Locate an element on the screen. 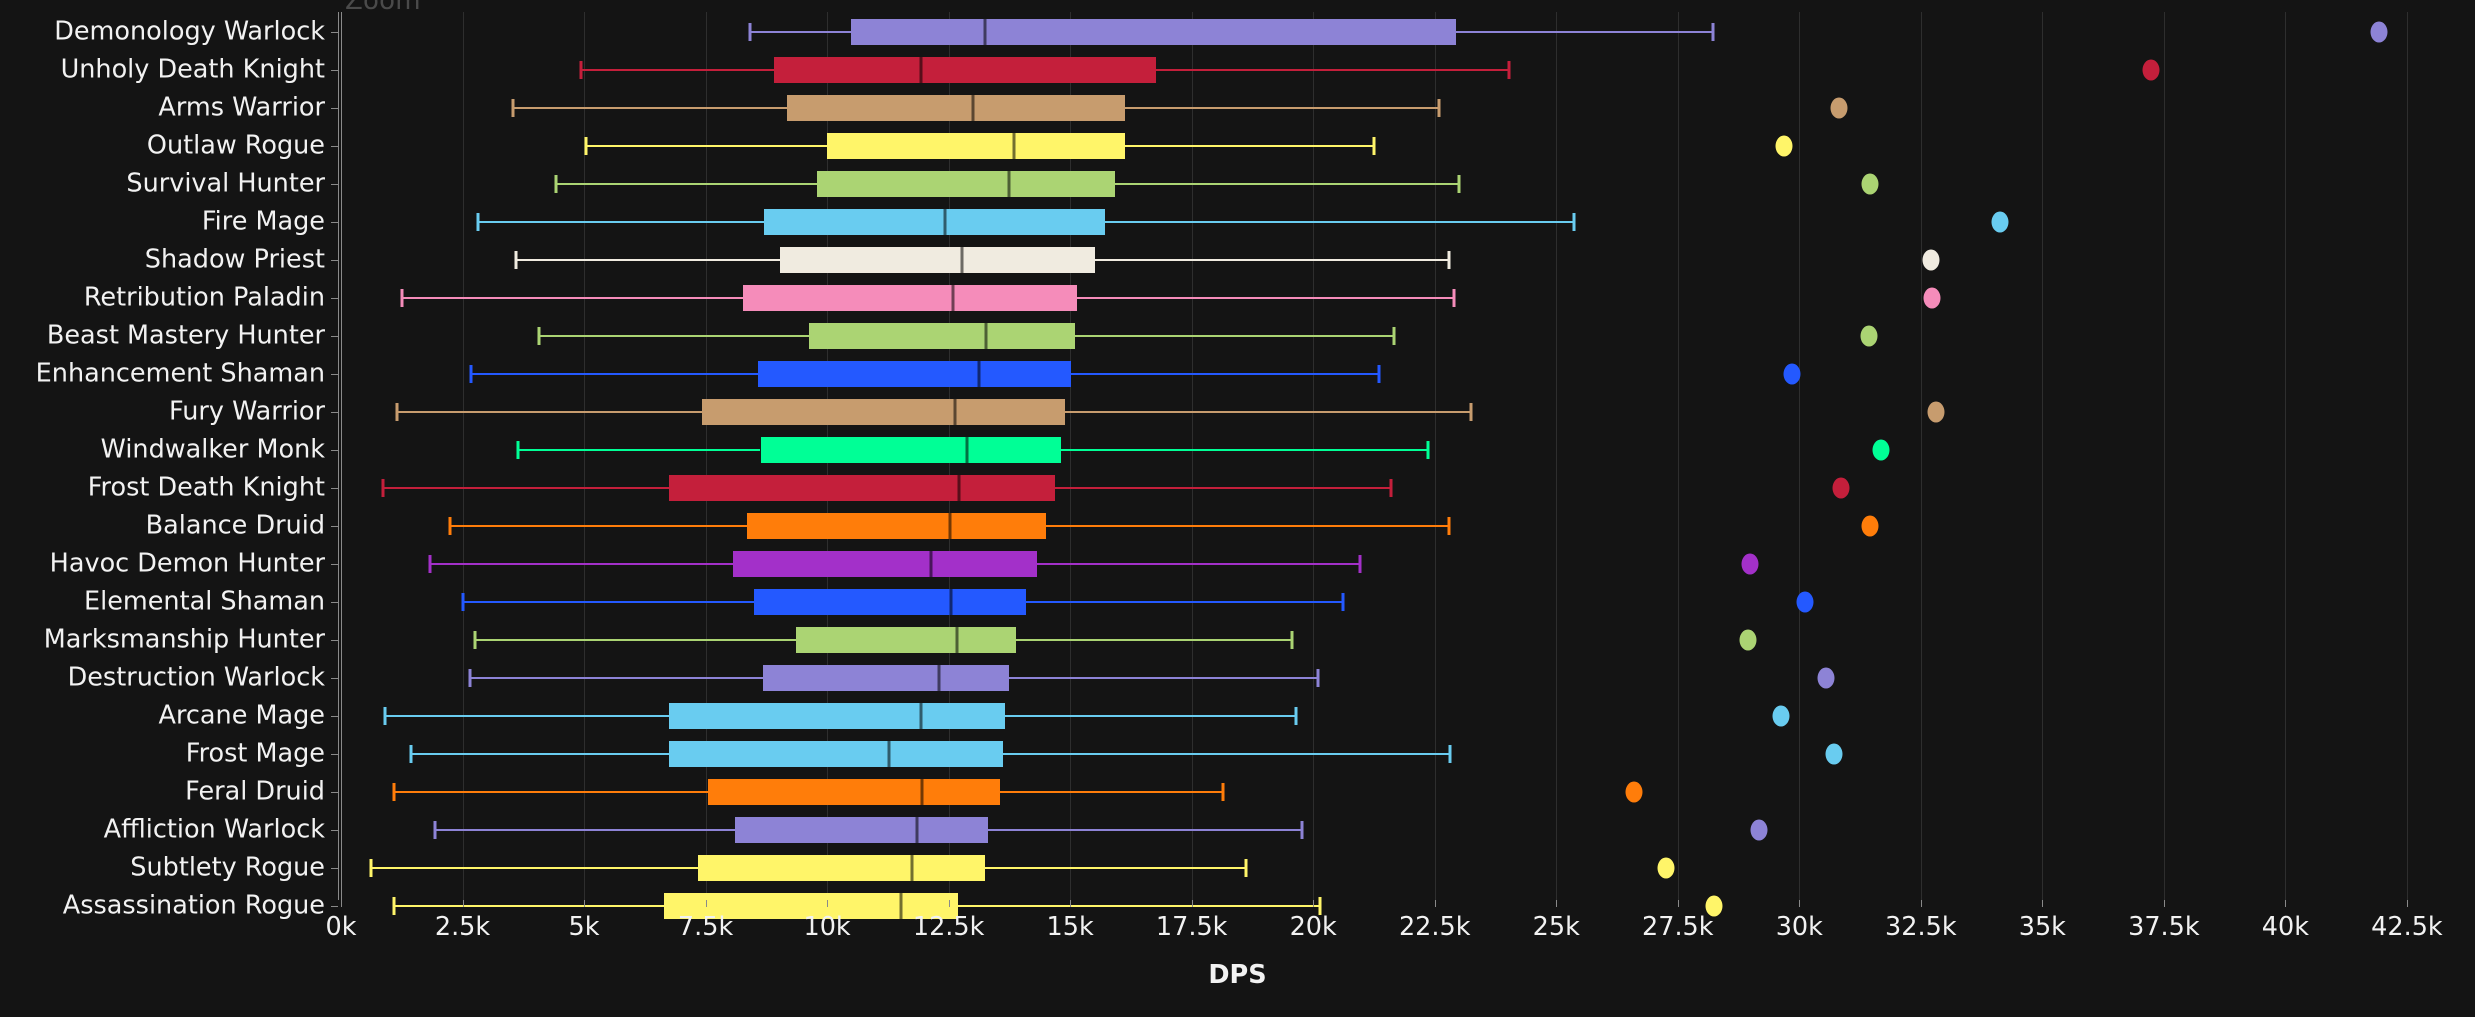 The image size is (2475, 1017). y-axis-label: Frost Death Knight is located at coordinates (206, 487).